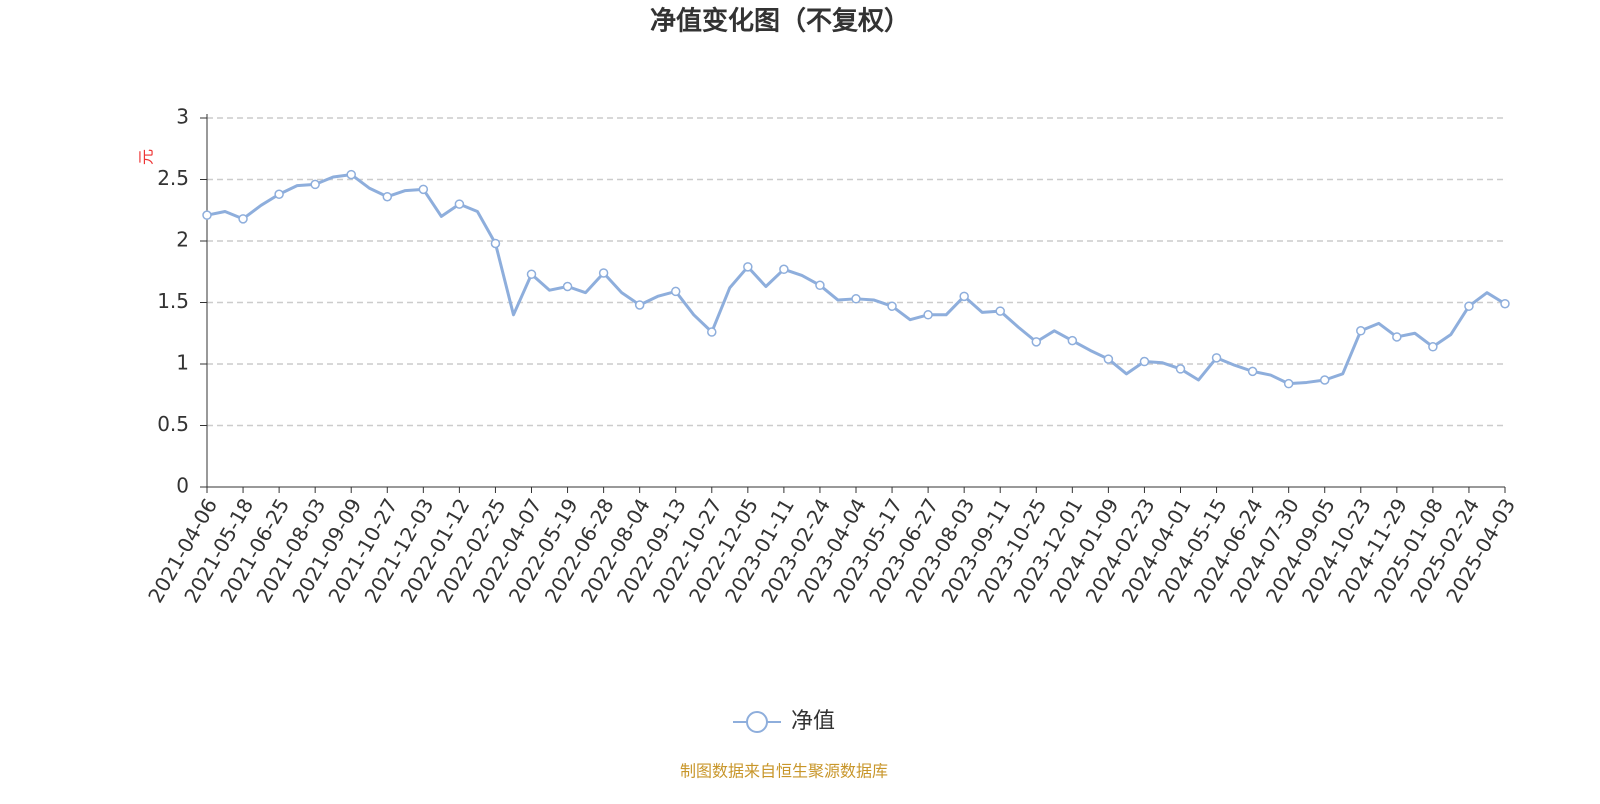  I want to click on legend-label: 净值, so click(813, 721).